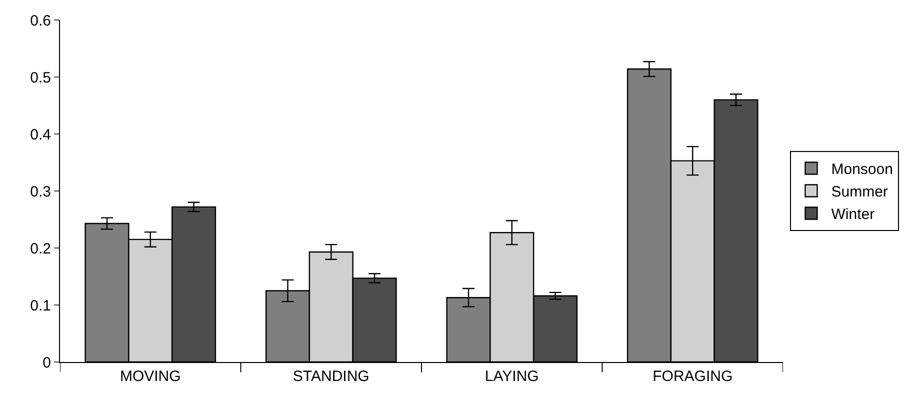  What do you see at coordinates (40, 305) in the screenshot?
I see `y-tick-label: 0.1` at bounding box center [40, 305].